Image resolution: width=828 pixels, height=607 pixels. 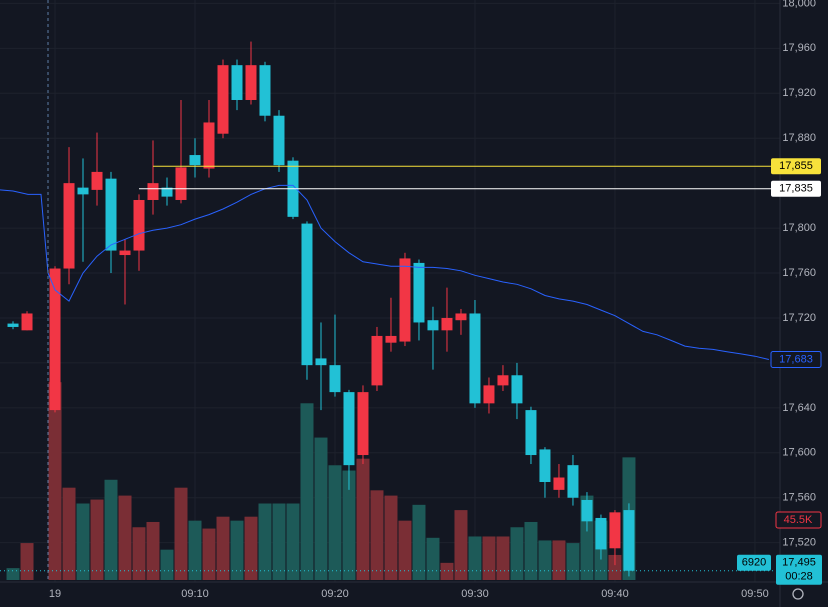 What do you see at coordinates (55, 594) in the screenshot?
I see `x-tick-label: 19` at bounding box center [55, 594].